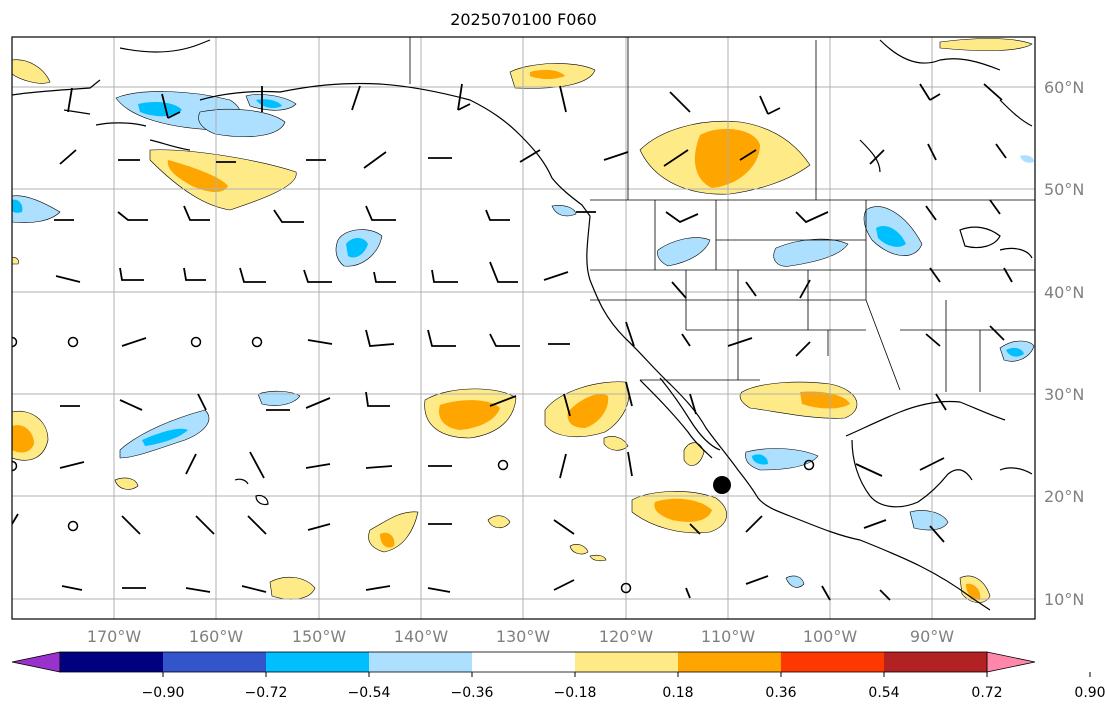  What do you see at coordinates (114, 636) in the screenshot?
I see `lon-label-170w: 170°W` at bounding box center [114, 636].